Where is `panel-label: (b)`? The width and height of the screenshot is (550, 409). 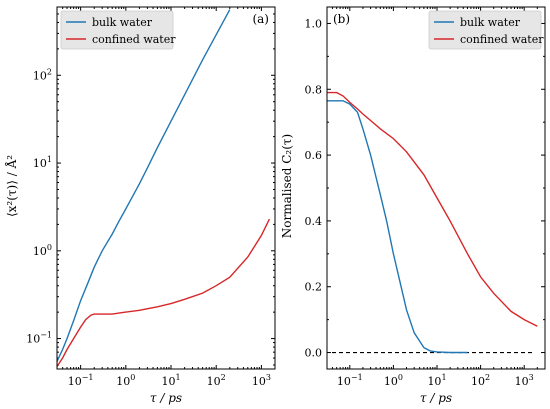 panel-label: (b) is located at coordinates (341, 19).